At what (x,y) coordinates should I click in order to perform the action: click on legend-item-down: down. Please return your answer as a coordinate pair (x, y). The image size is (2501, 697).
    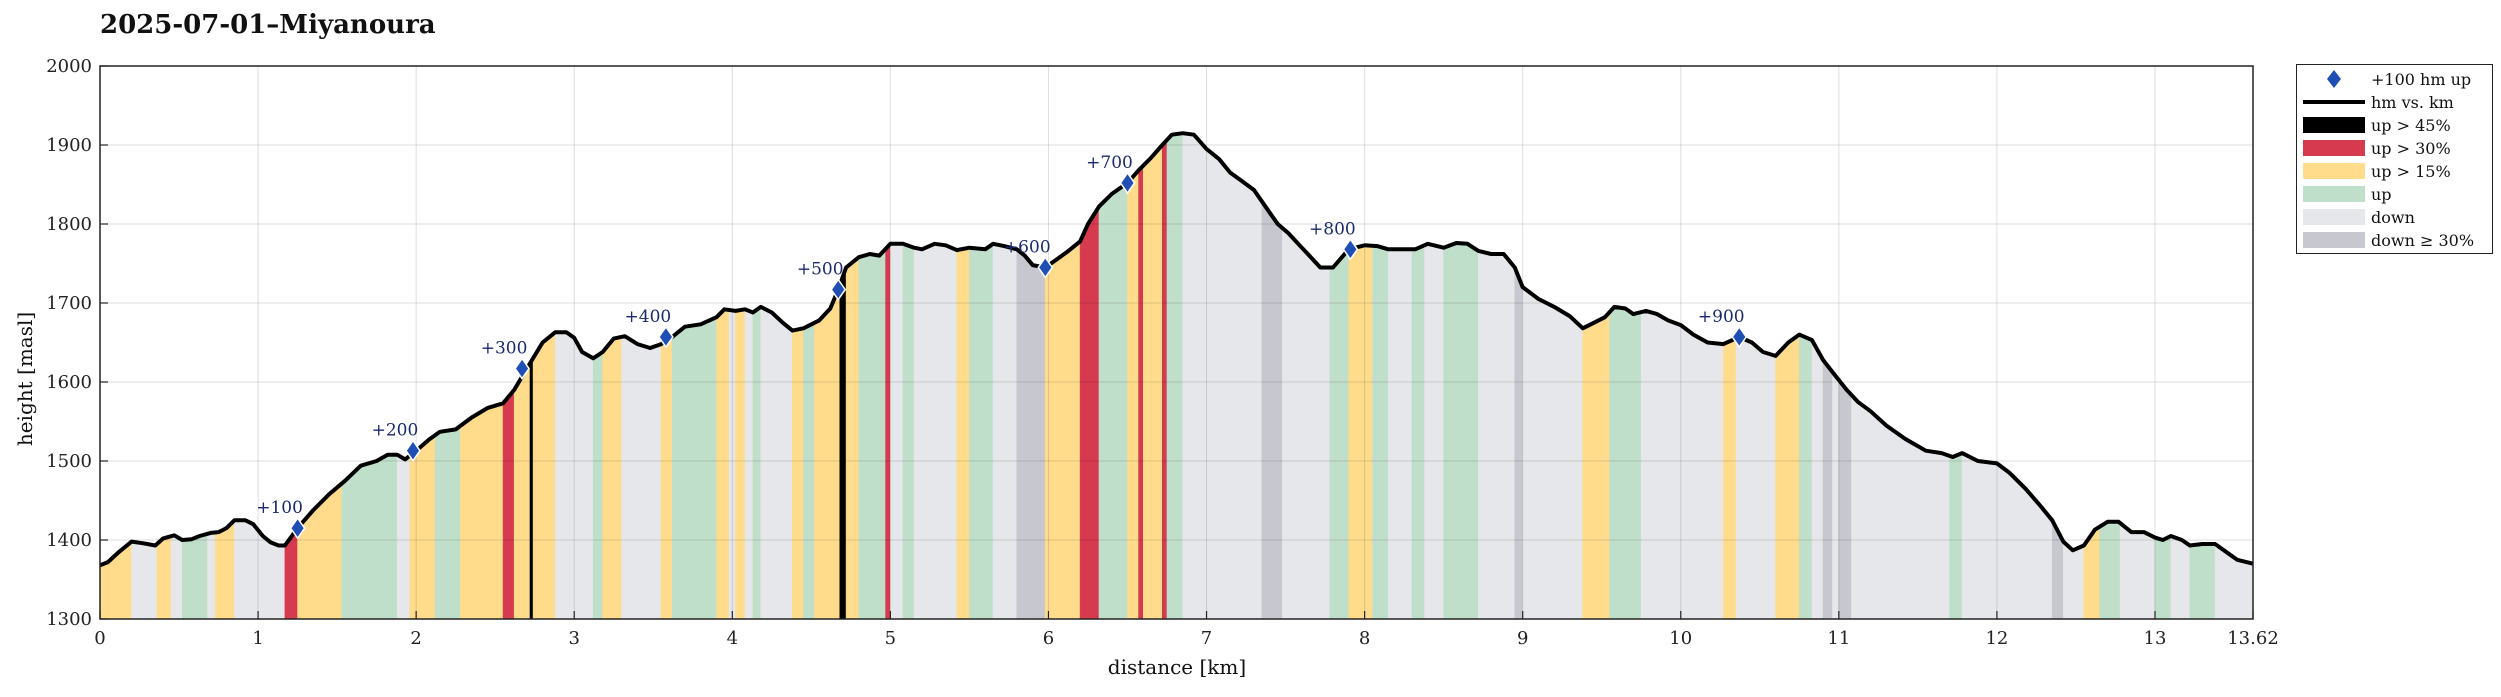
    Looking at the image, I should click on (2359, 217).